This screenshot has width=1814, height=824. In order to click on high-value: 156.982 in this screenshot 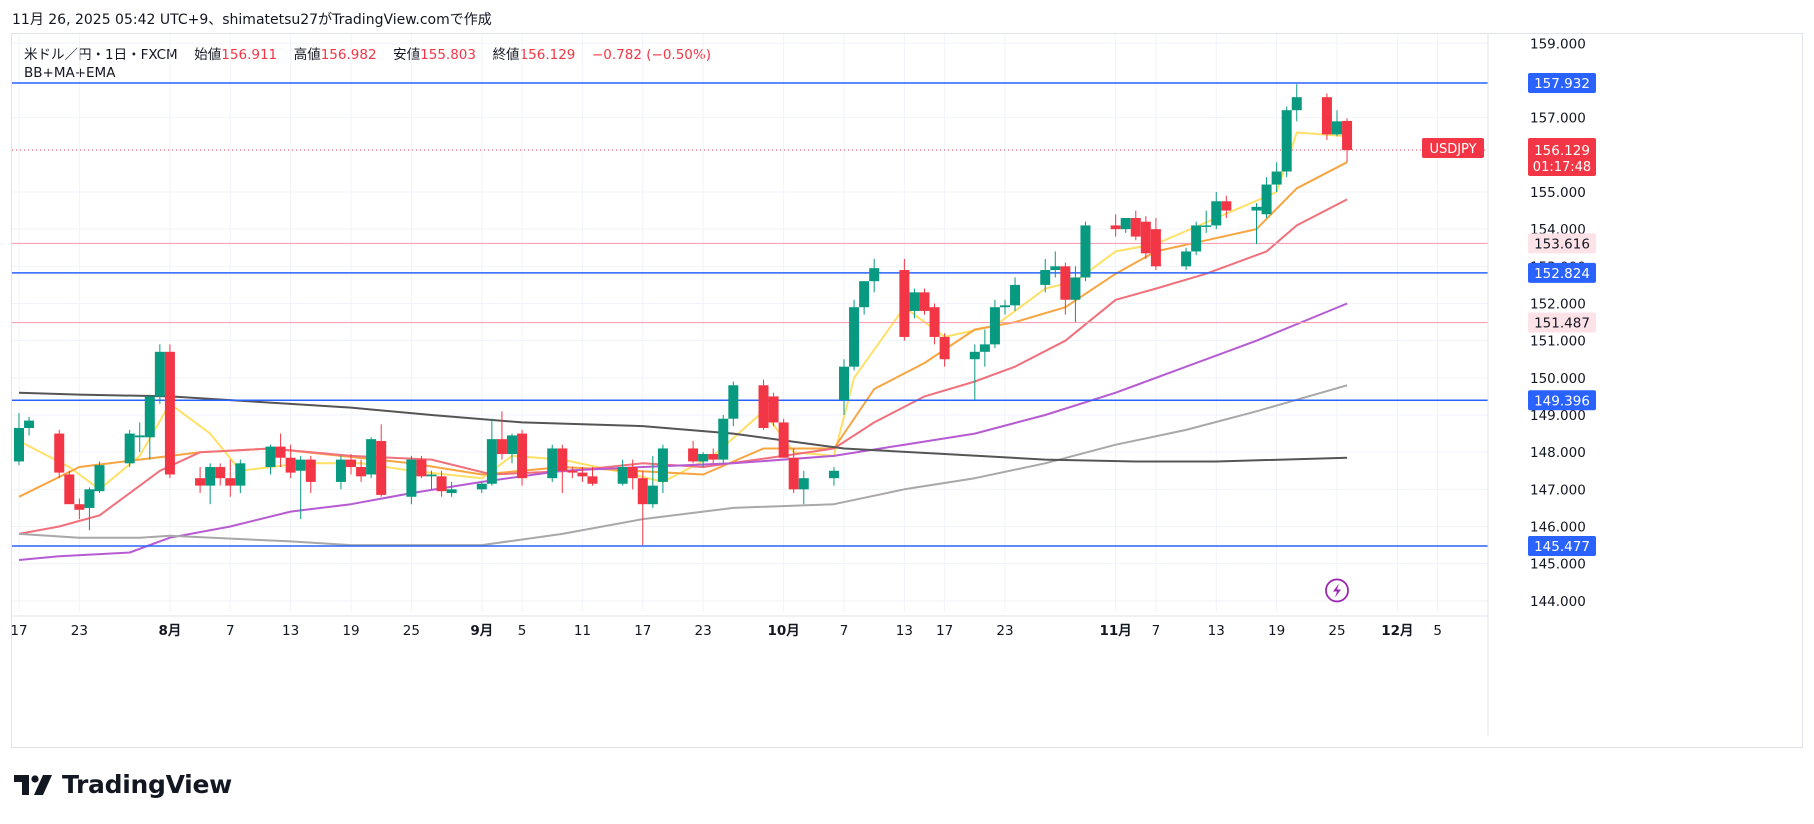, I will do `click(348, 55)`.